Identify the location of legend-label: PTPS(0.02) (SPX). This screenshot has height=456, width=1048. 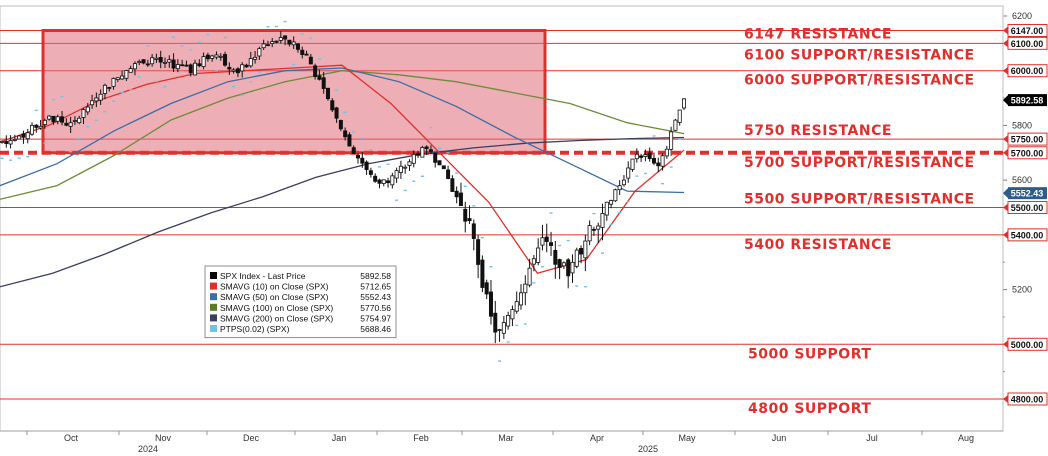
(255, 329).